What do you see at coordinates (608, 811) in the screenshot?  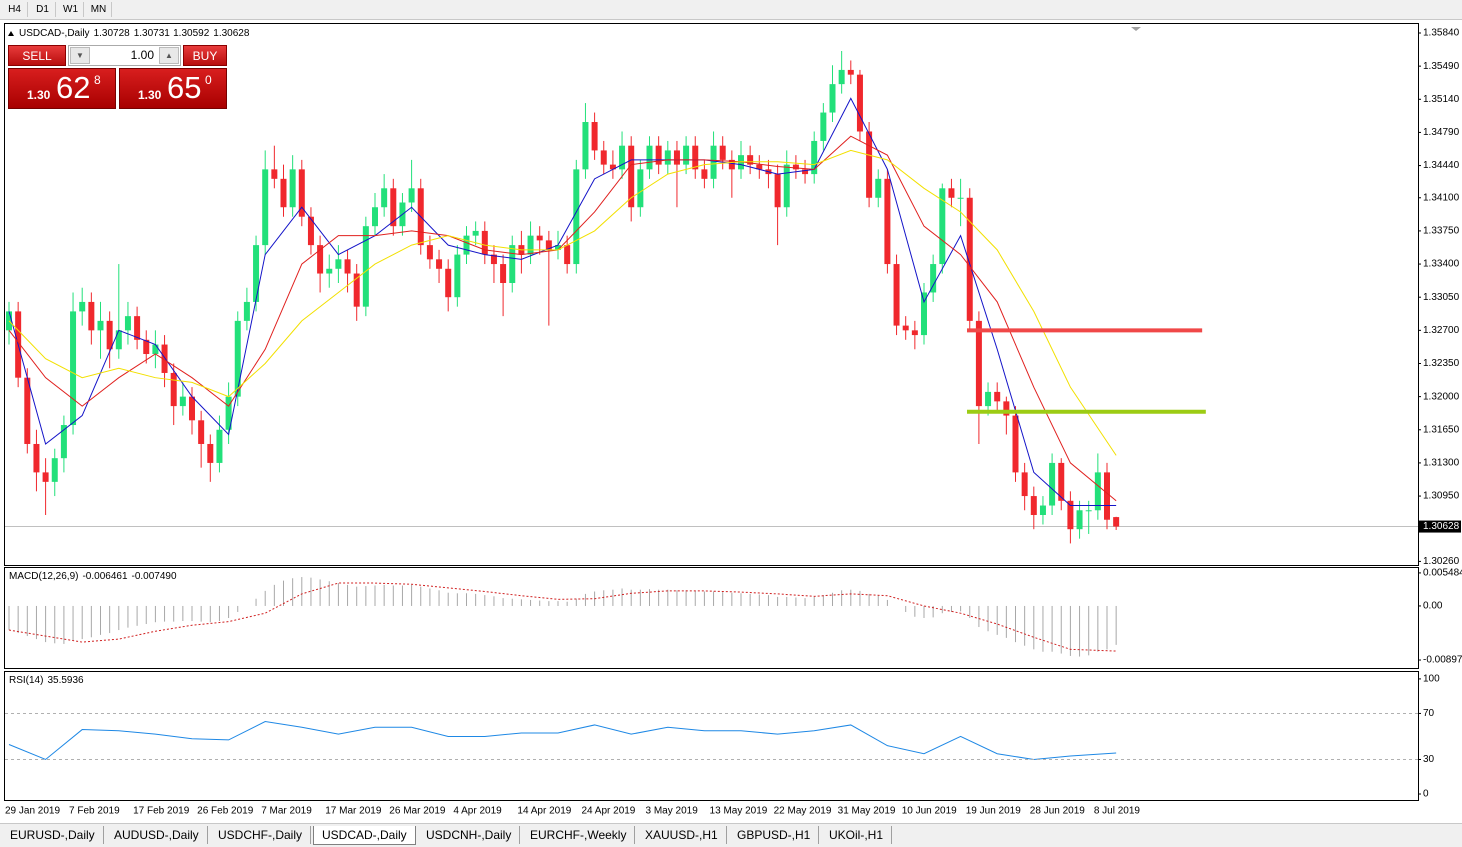 I see `x-tick-label: 24 Apr 2019` at bounding box center [608, 811].